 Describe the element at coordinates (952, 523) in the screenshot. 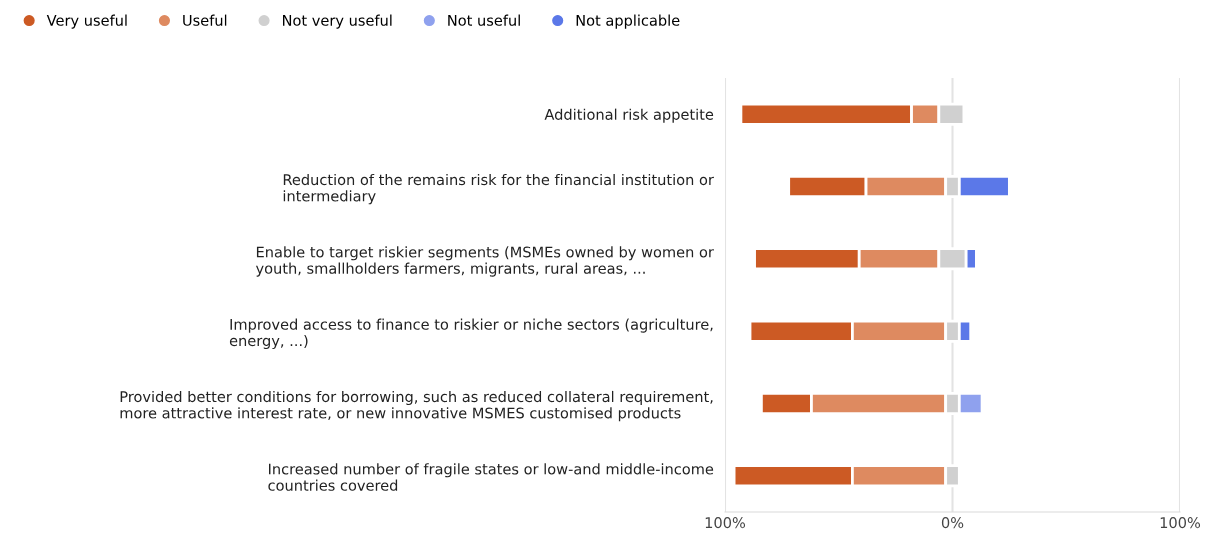

I see `x-tick-label: 0%` at that location.